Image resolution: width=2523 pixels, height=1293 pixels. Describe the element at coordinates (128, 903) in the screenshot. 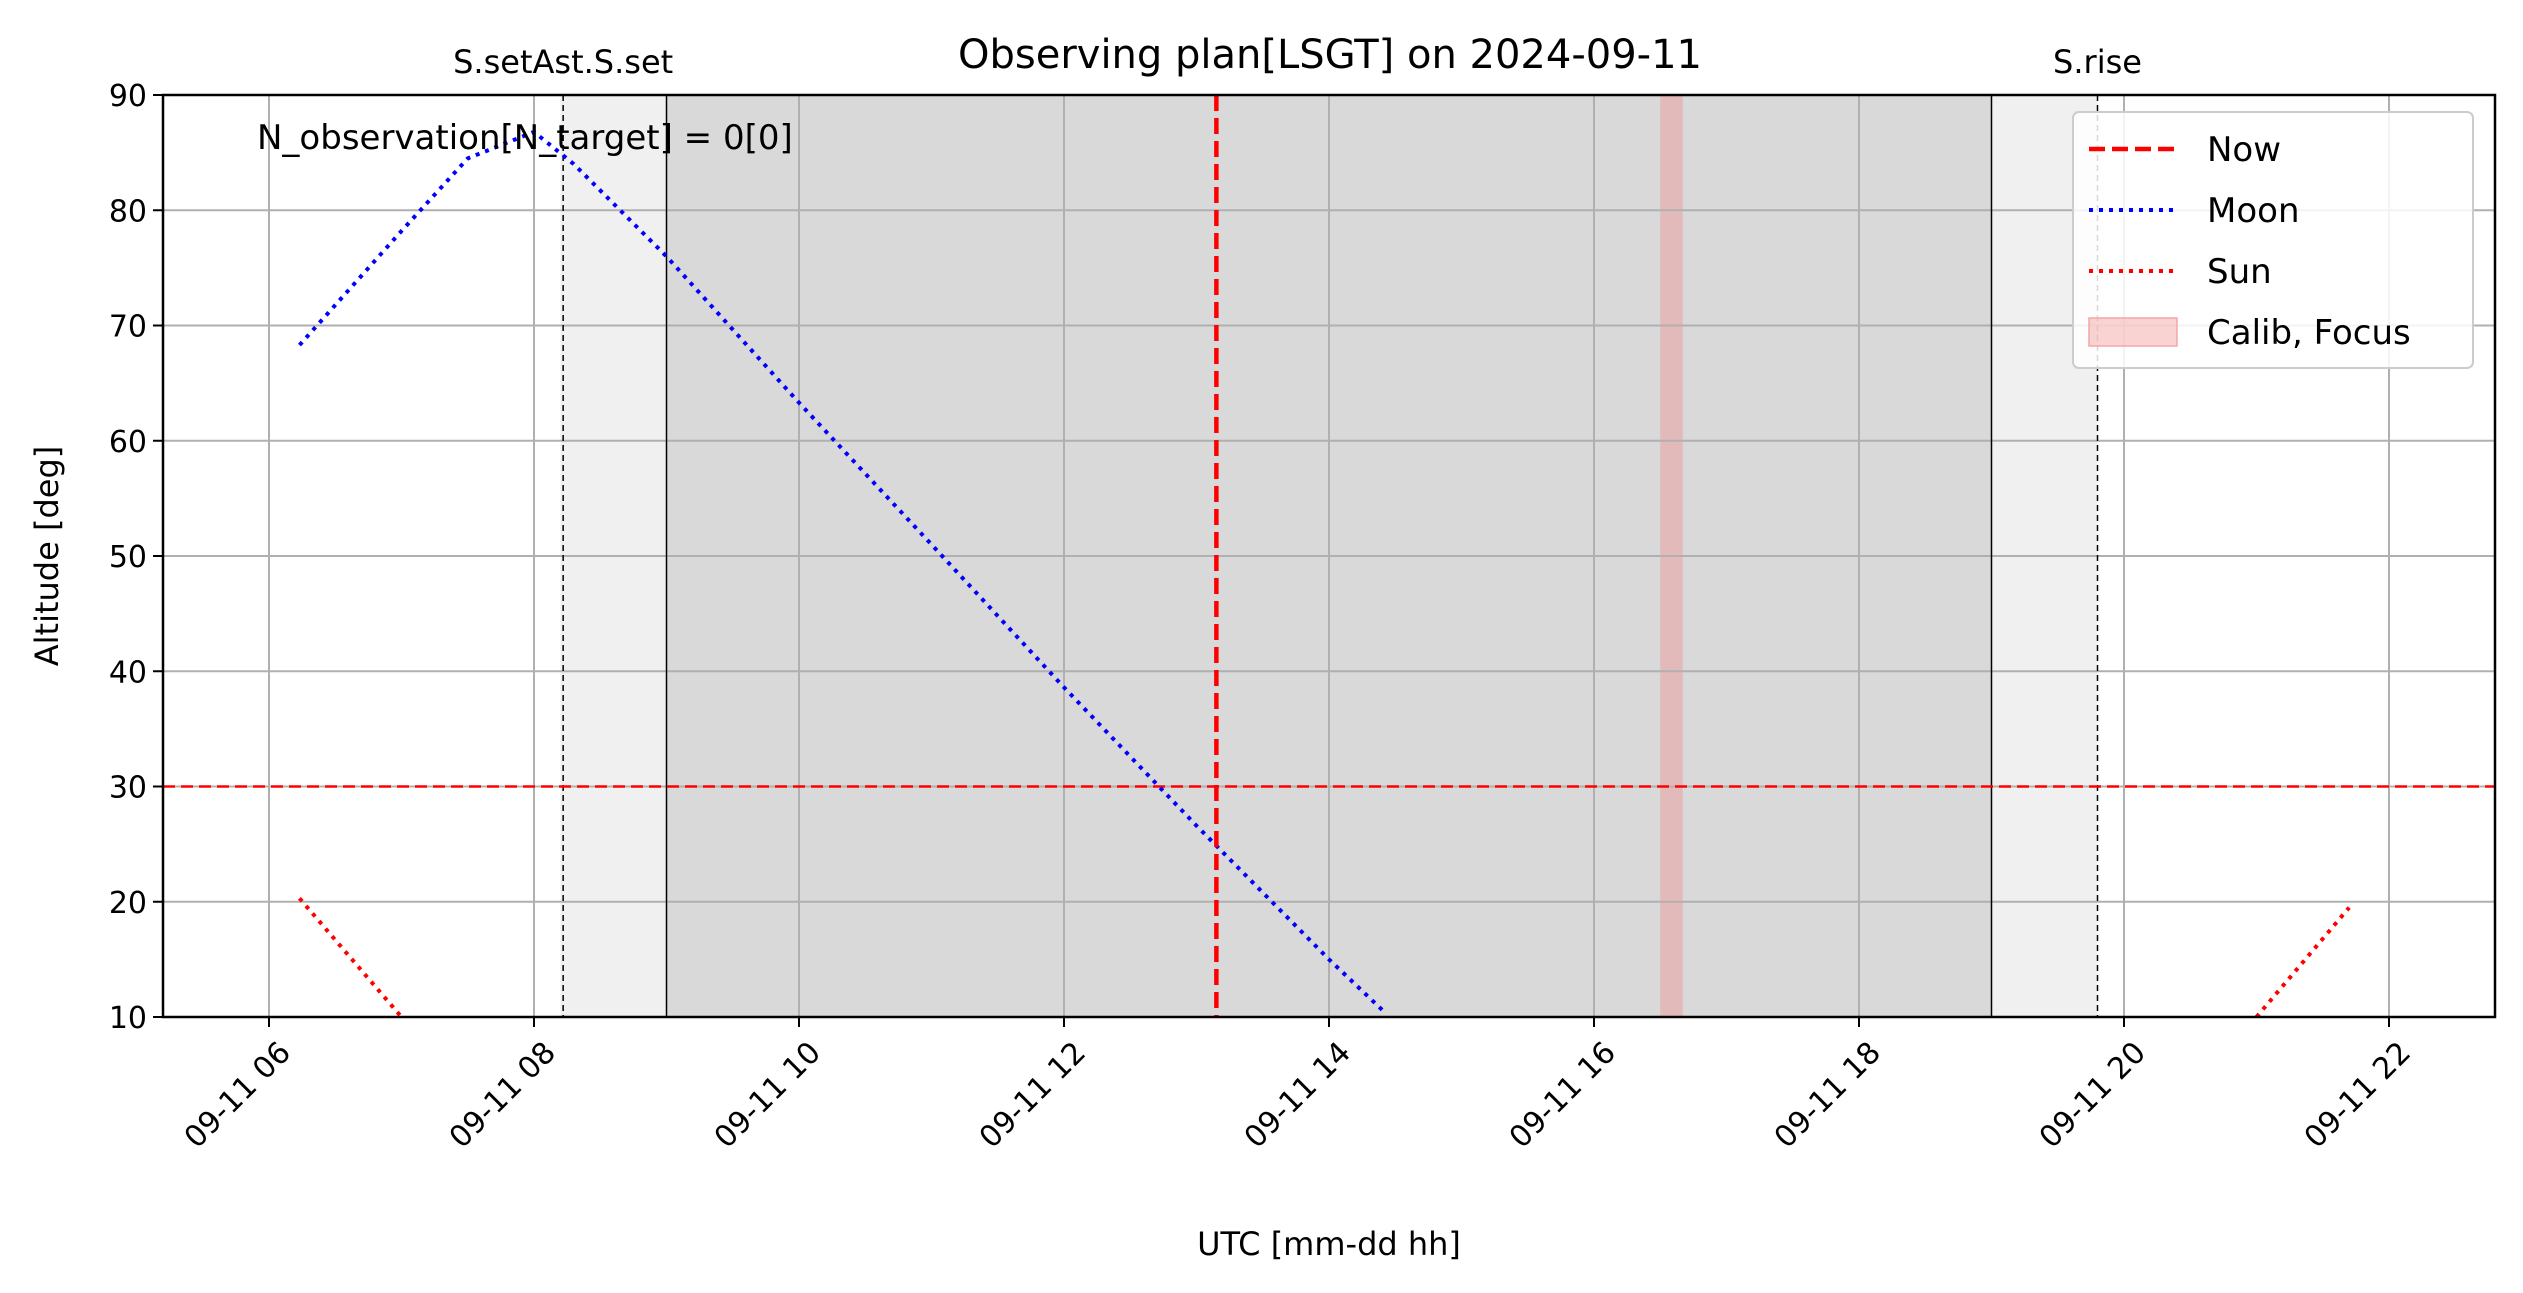

I see `y-tick-label-1: 20` at that location.